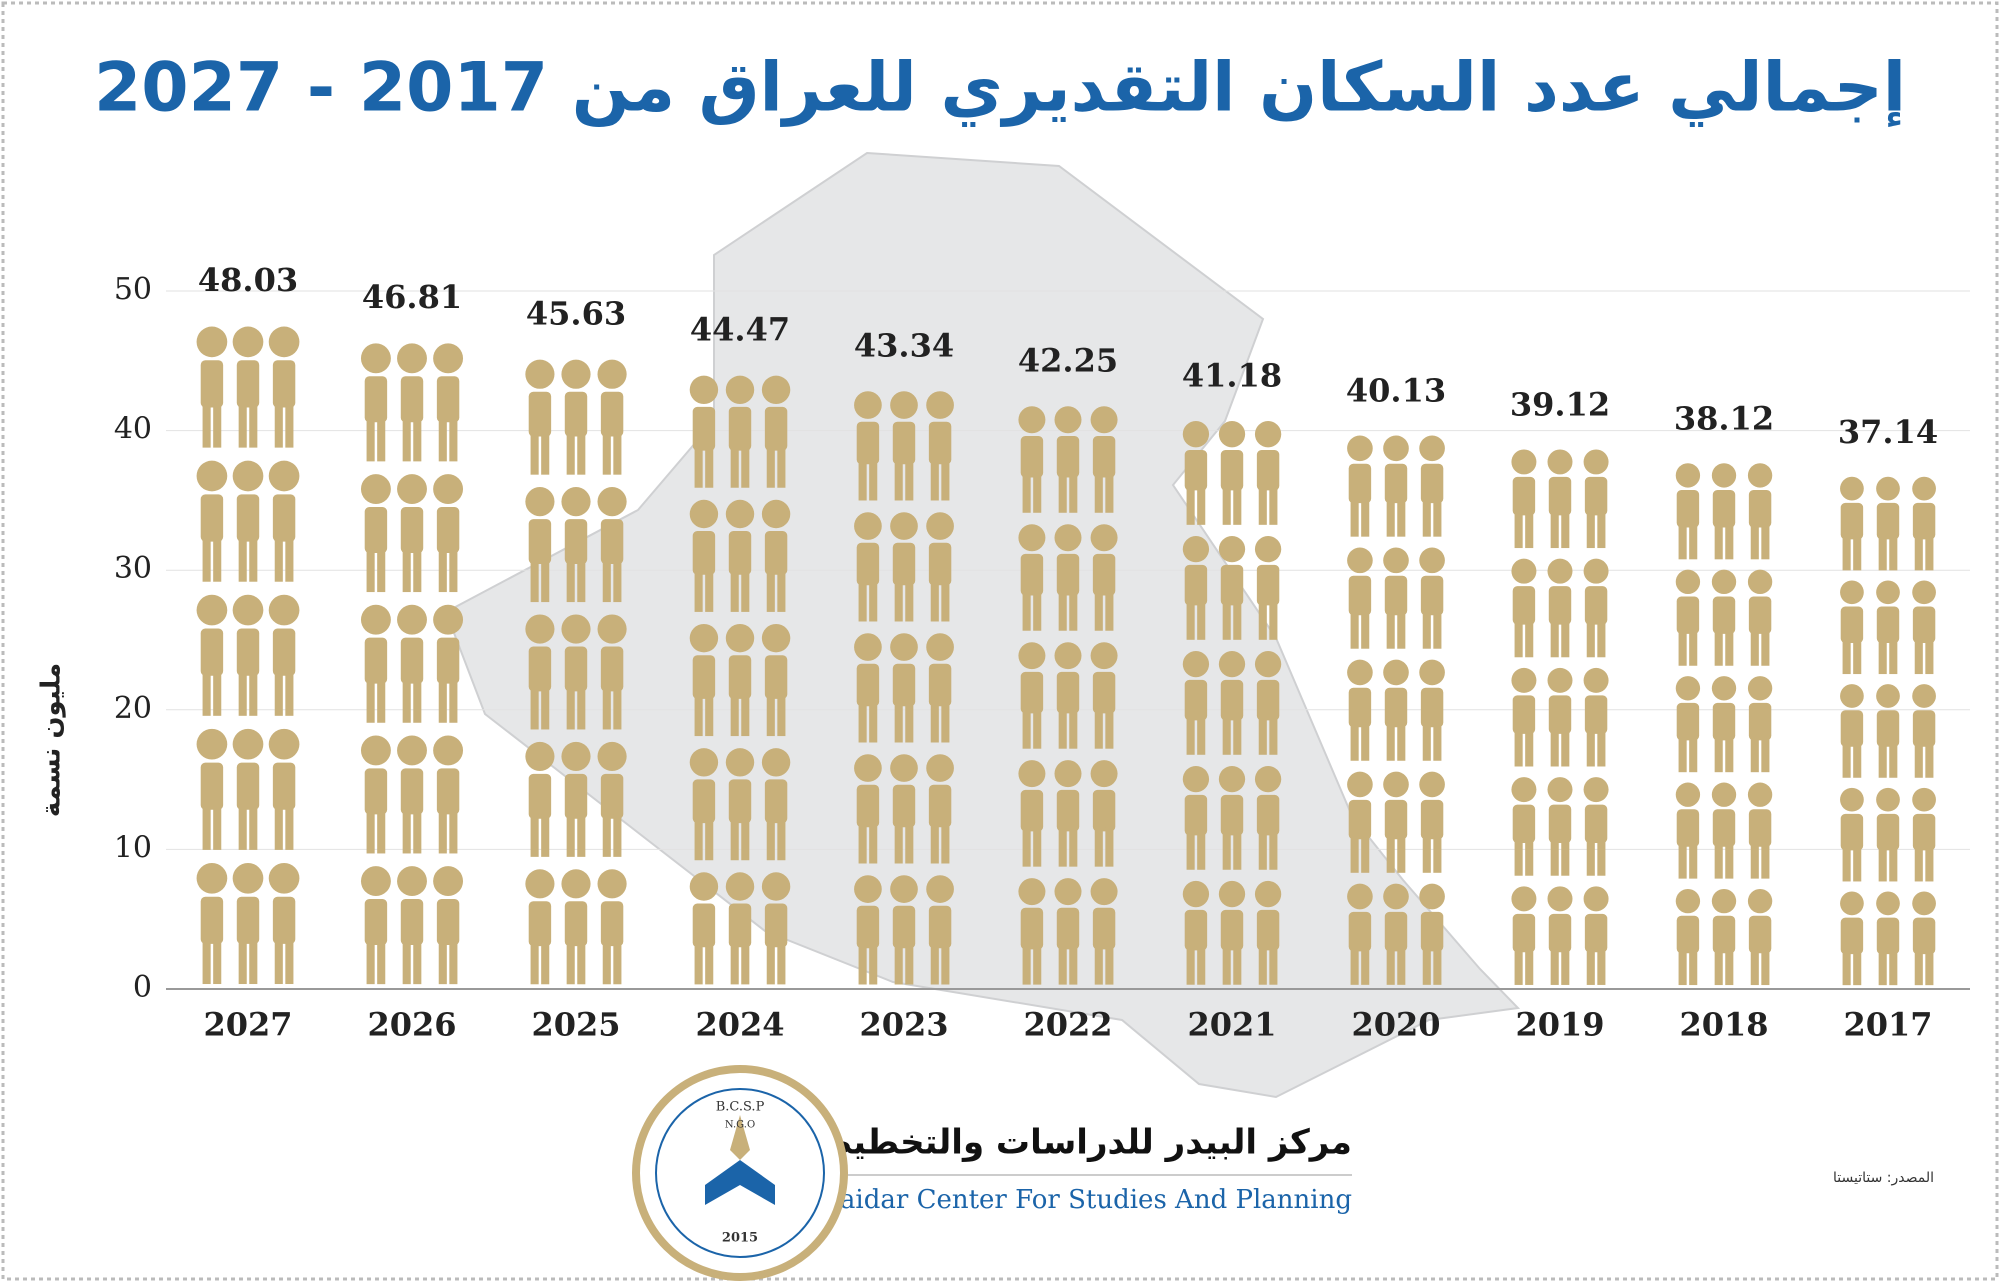  Describe the element at coordinates (1887, 1025) in the screenshot. I see `x-tick-label: 2017` at that location.